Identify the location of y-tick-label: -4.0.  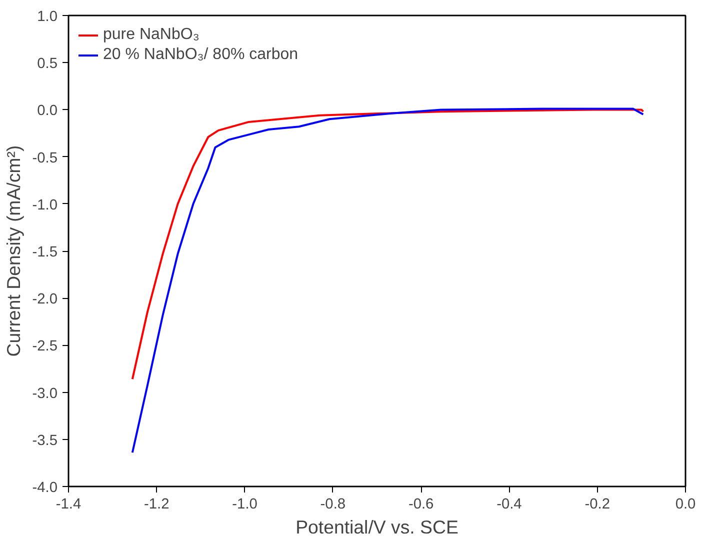
(45, 488).